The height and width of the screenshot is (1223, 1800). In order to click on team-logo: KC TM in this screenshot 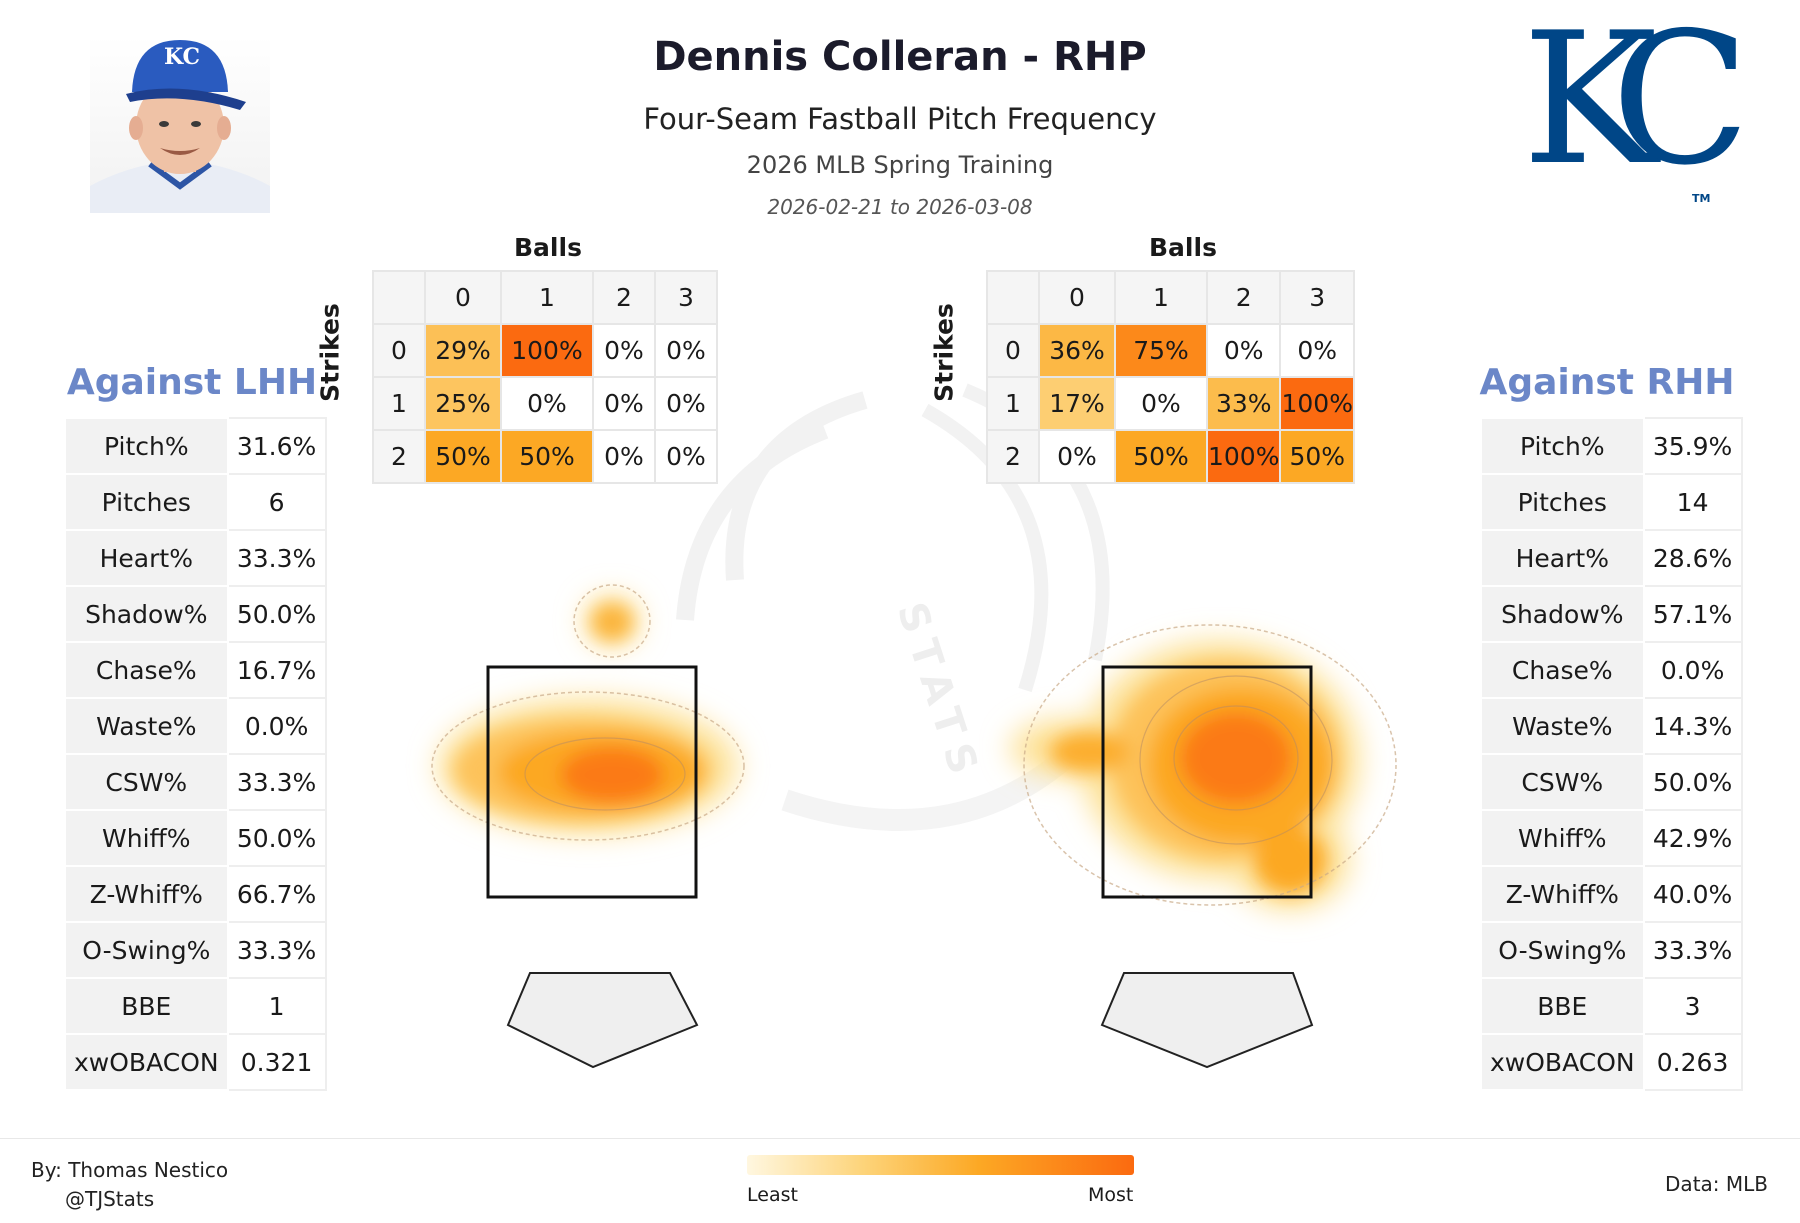, I will do `click(1636, 114)`.